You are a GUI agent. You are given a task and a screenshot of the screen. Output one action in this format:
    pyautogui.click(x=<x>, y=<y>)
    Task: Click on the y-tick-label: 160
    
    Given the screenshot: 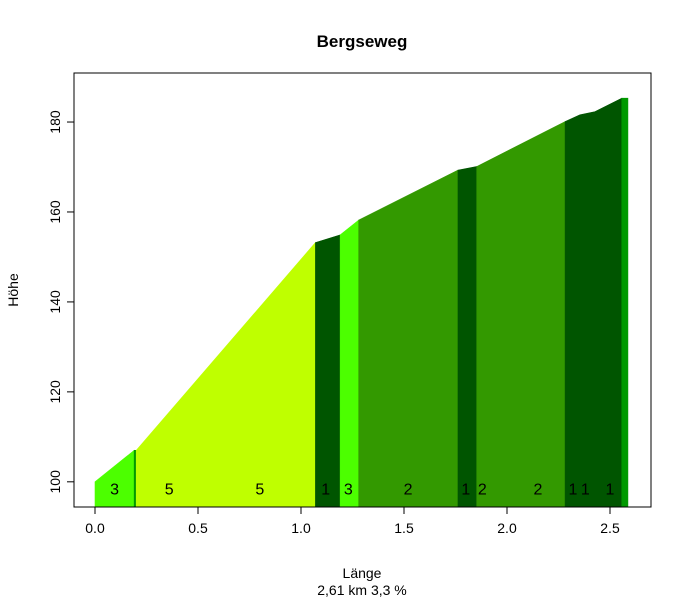 What is the action you would take?
    pyautogui.click(x=55, y=212)
    